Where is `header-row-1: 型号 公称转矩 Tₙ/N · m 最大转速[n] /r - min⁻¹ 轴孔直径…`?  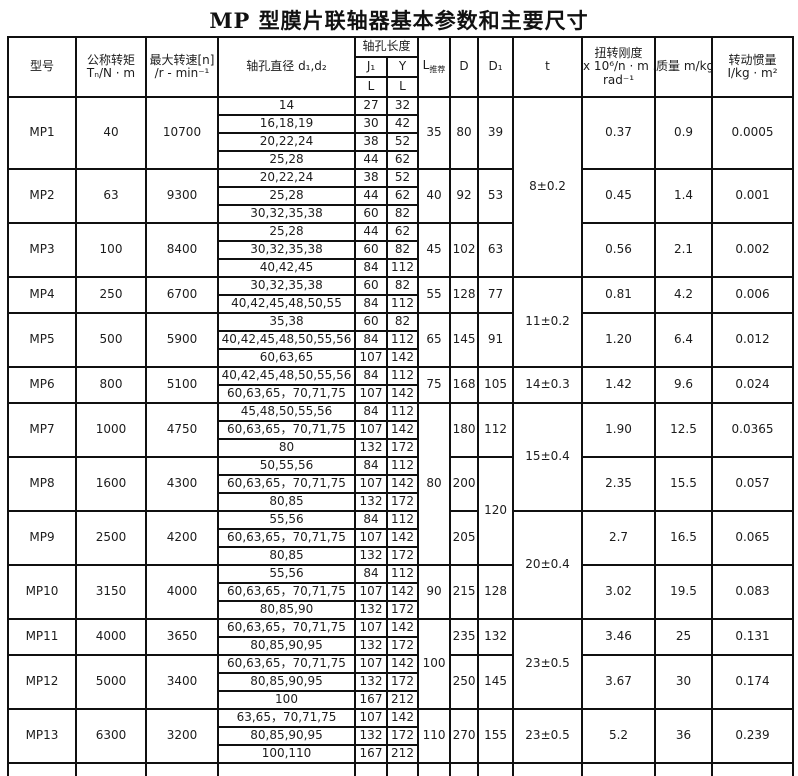 header-row-1: 型号 公称转矩 Tₙ/N · m 最大转速[n] /r - min⁻¹ 轴孔直径… is located at coordinates (401, 67).